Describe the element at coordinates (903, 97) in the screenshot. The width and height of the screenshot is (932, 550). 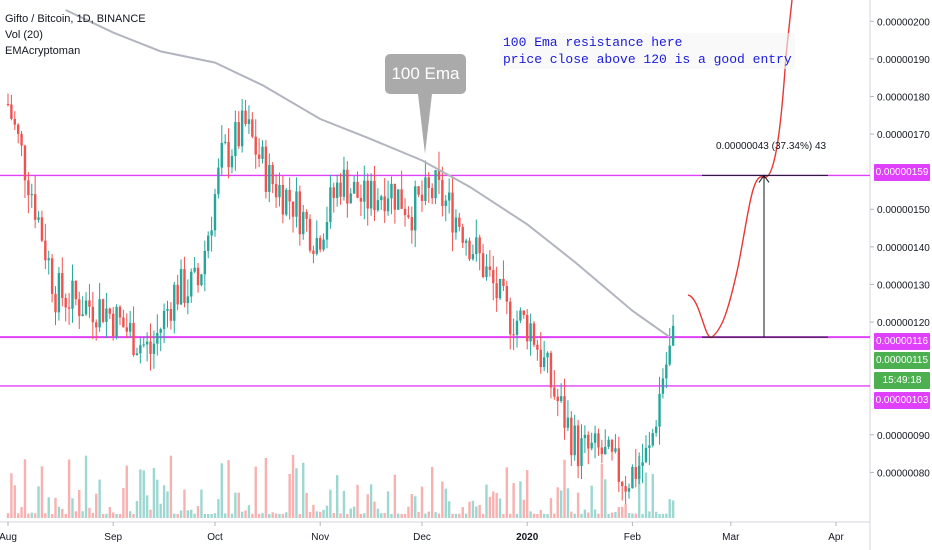
I see `y-tick-label: 0.00000180` at that location.